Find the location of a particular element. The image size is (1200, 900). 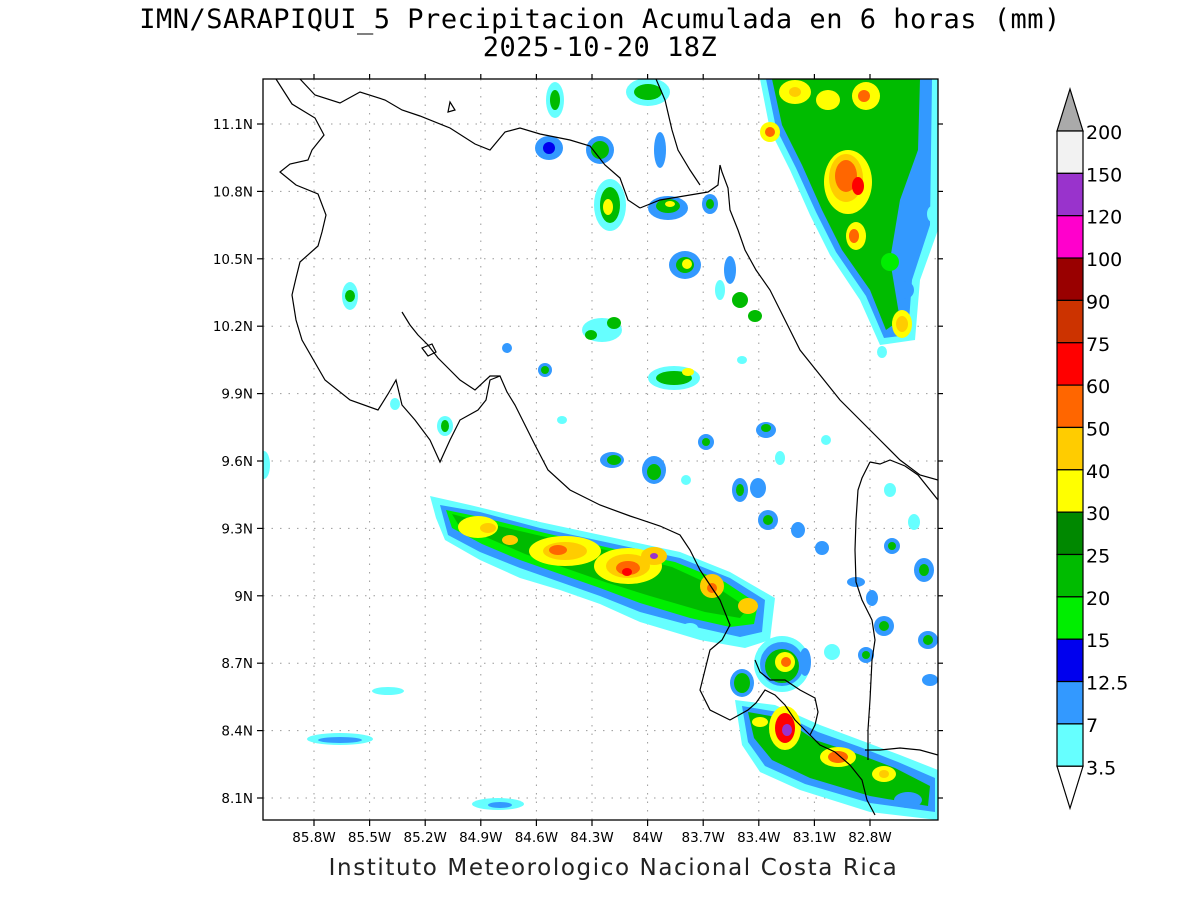

colorbar-bottom-triangle is located at coordinates (1070, 788).